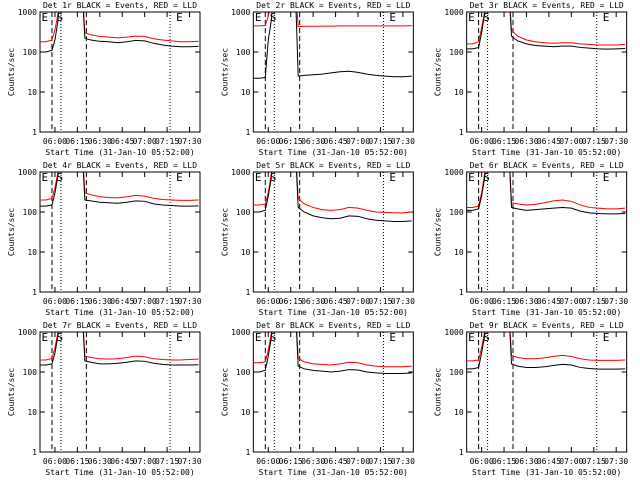  What do you see at coordinates (120, 5) in the screenshot?
I see `chart-title: Det 1r BLACK = Events, RED = LLD` at bounding box center [120, 5].